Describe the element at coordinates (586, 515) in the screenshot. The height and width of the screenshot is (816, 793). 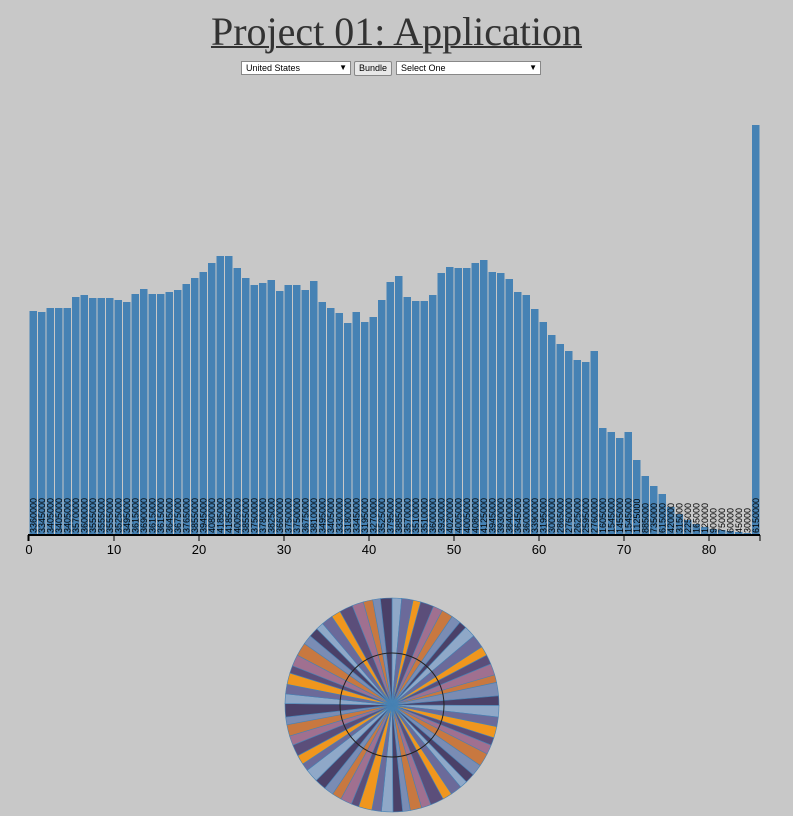
I see `bar-label: 2595000` at that location.